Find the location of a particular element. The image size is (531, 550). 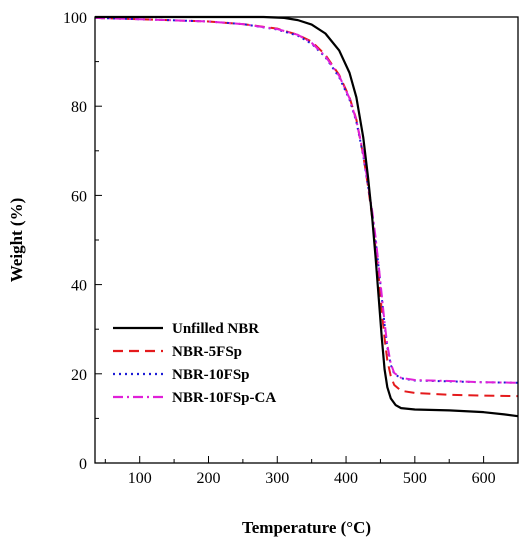

x-tick-label: 200 is located at coordinates (208, 478).